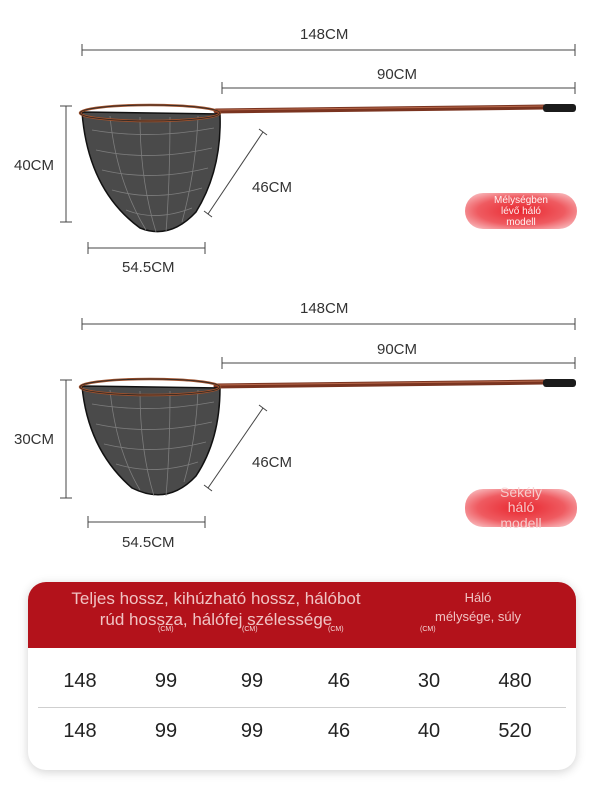  I want to click on shallow-model-badge: Sekély háló modell, so click(521, 507).